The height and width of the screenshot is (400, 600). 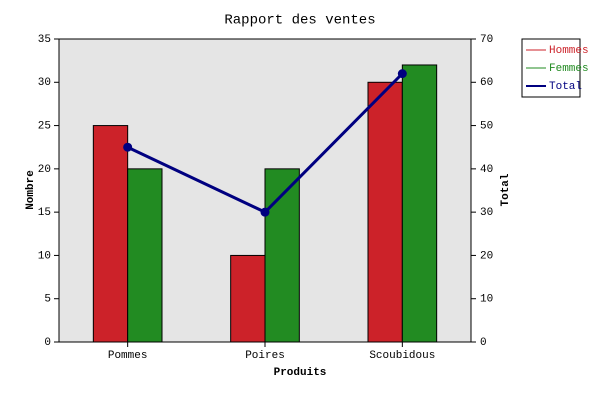 I want to click on y2-tick-label: 70, so click(x=486, y=40).